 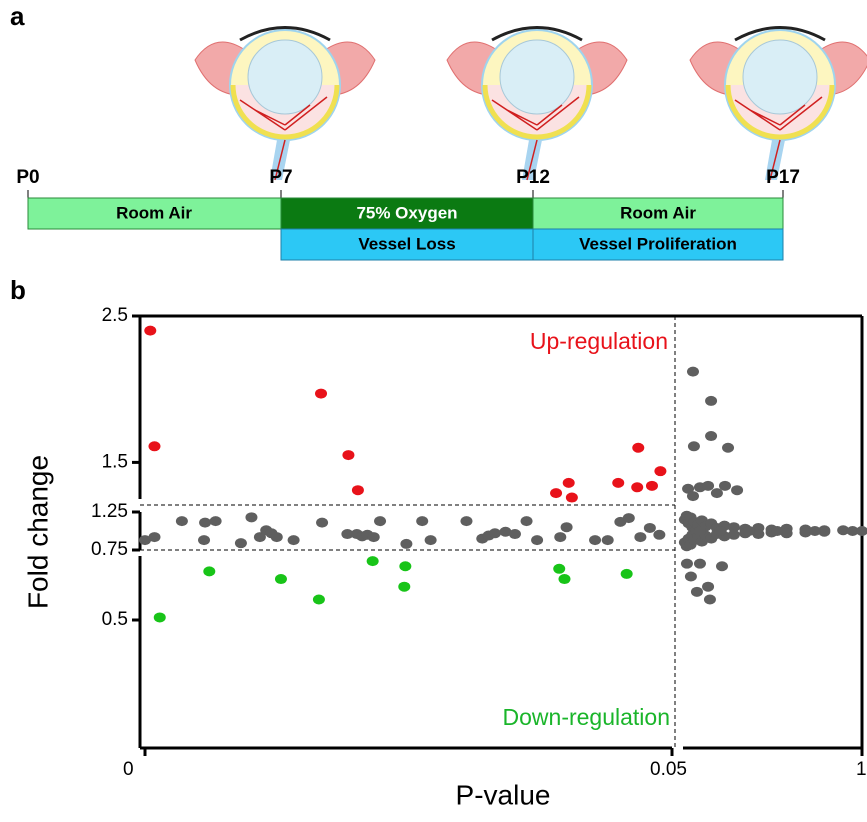 What do you see at coordinates (599, 341) in the screenshot?
I see `annotation: Up-regulation` at bounding box center [599, 341].